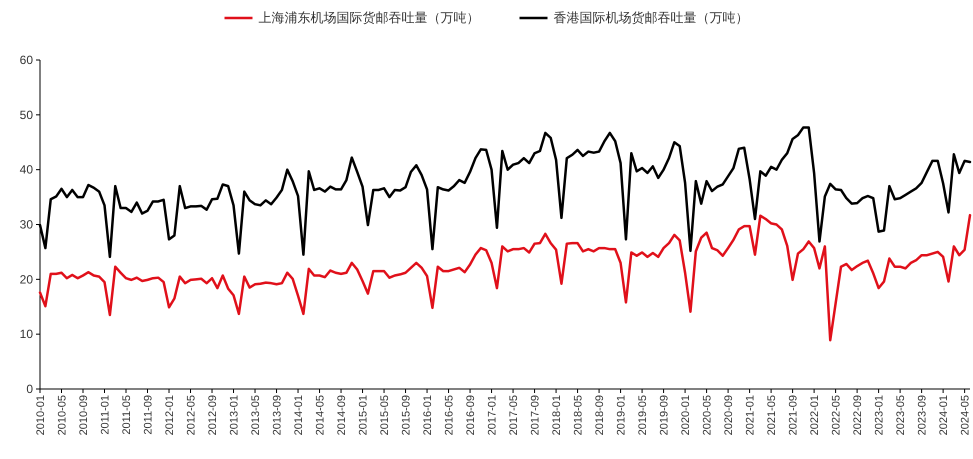 The image size is (973, 459). What do you see at coordinates (62, 415) in the screenshot?
I see `x-tick-label: 2010-05` at bounding box center [62, 415].